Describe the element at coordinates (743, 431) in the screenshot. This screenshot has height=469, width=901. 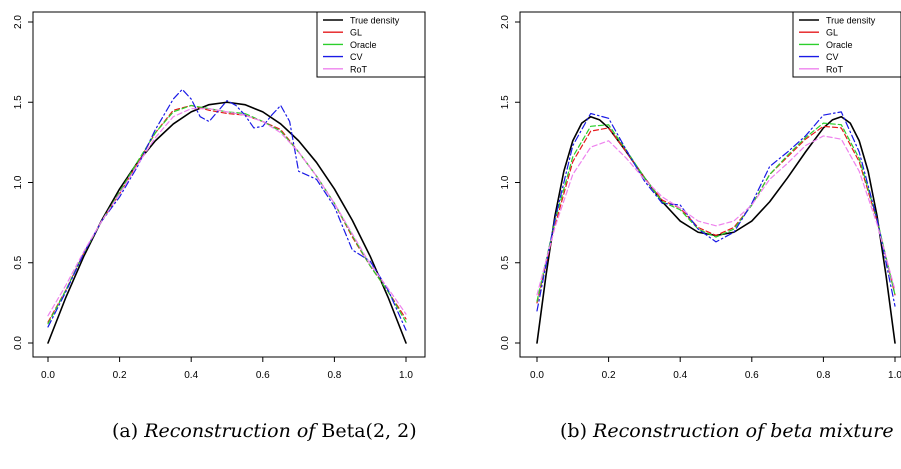
I see `caption-b-italic: Reconstruction of beta mixture` at that location.